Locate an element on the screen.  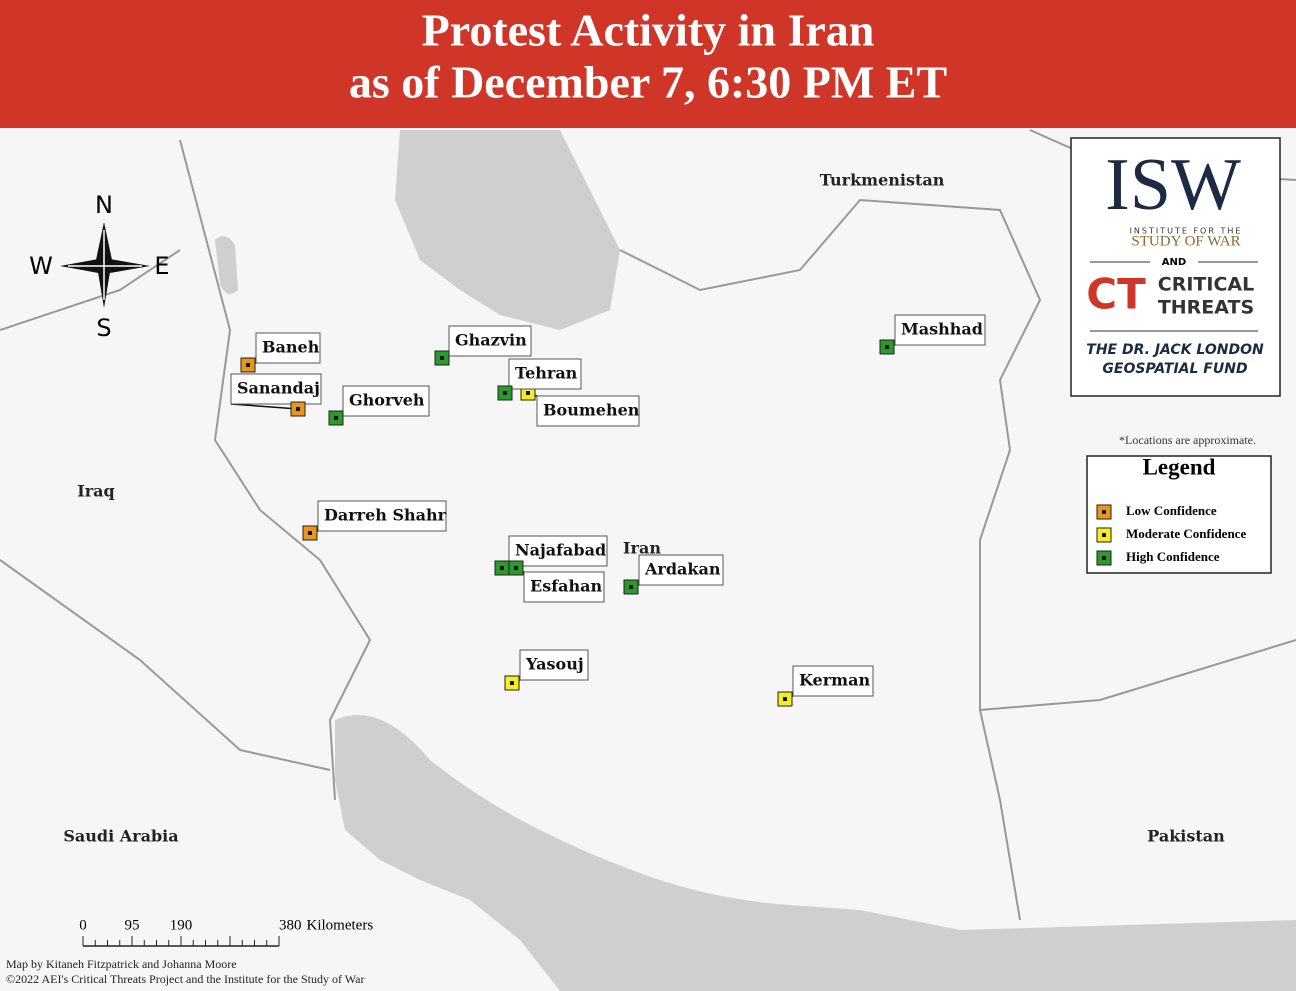
location-label: Najafabad is located at coordinates (560, 550).